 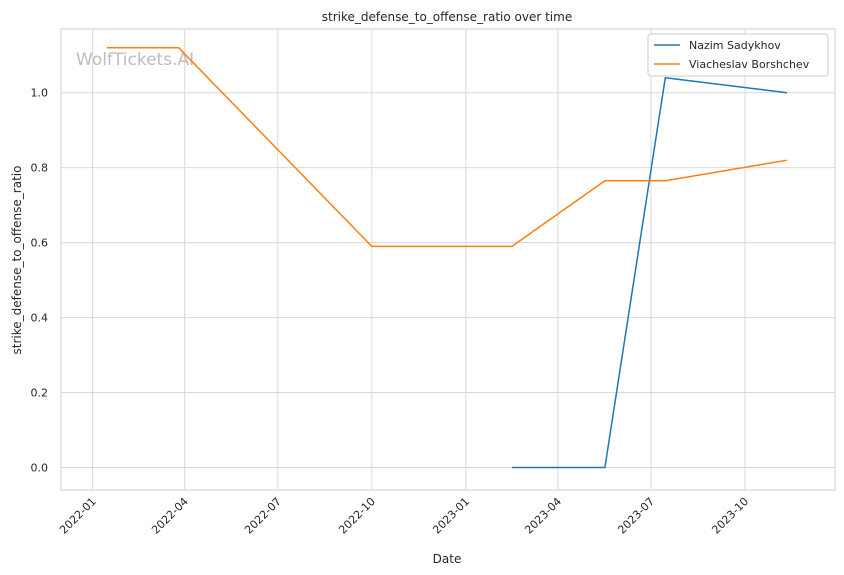 What do you see at coordinates (40, 318) in the screenshot?
I see `y-tick-label-0-4: 0.4` at bounding box center [40, 318].